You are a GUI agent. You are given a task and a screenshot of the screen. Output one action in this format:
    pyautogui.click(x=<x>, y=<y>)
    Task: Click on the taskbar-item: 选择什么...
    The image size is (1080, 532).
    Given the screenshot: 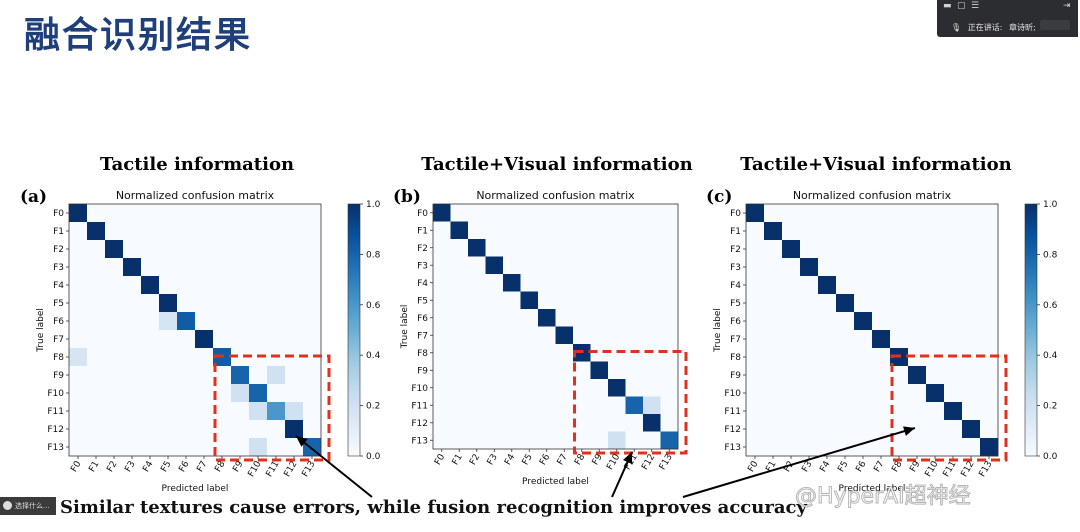 What is the action you would take?
    pyautogui.click(x=28, y=506)
    